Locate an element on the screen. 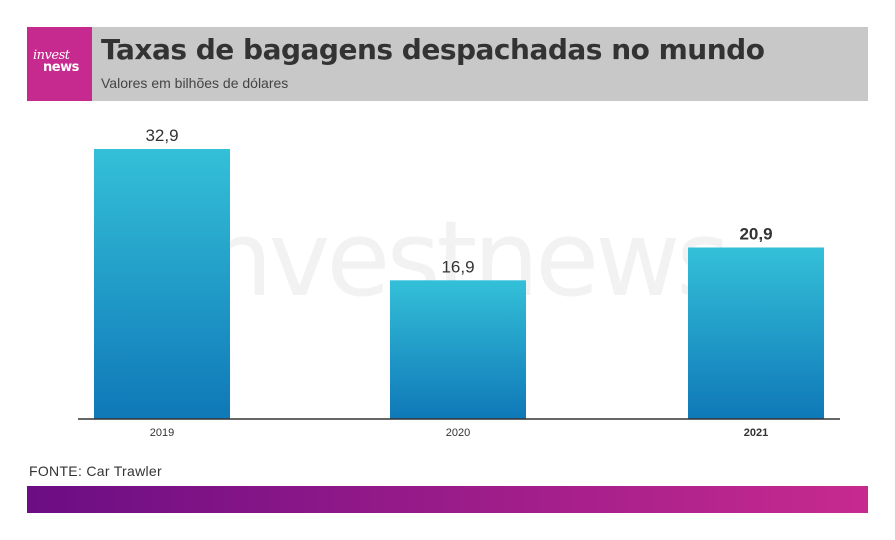 This screenshot has height=540, width=895. bar-2021 is located at coordinates (756, 333).